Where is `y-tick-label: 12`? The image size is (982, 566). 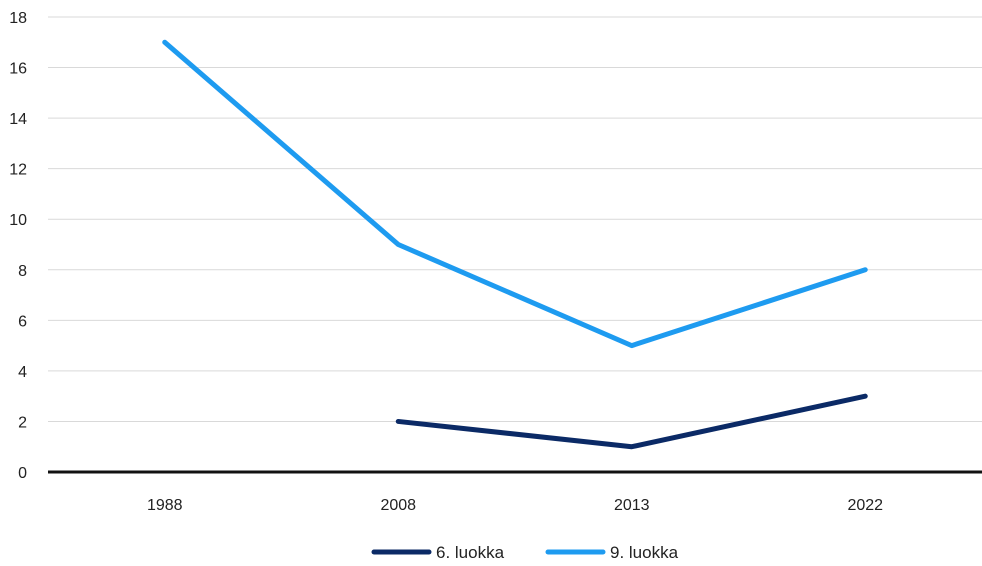
y-tick-label: 12 is located at coordinates (18, 170).